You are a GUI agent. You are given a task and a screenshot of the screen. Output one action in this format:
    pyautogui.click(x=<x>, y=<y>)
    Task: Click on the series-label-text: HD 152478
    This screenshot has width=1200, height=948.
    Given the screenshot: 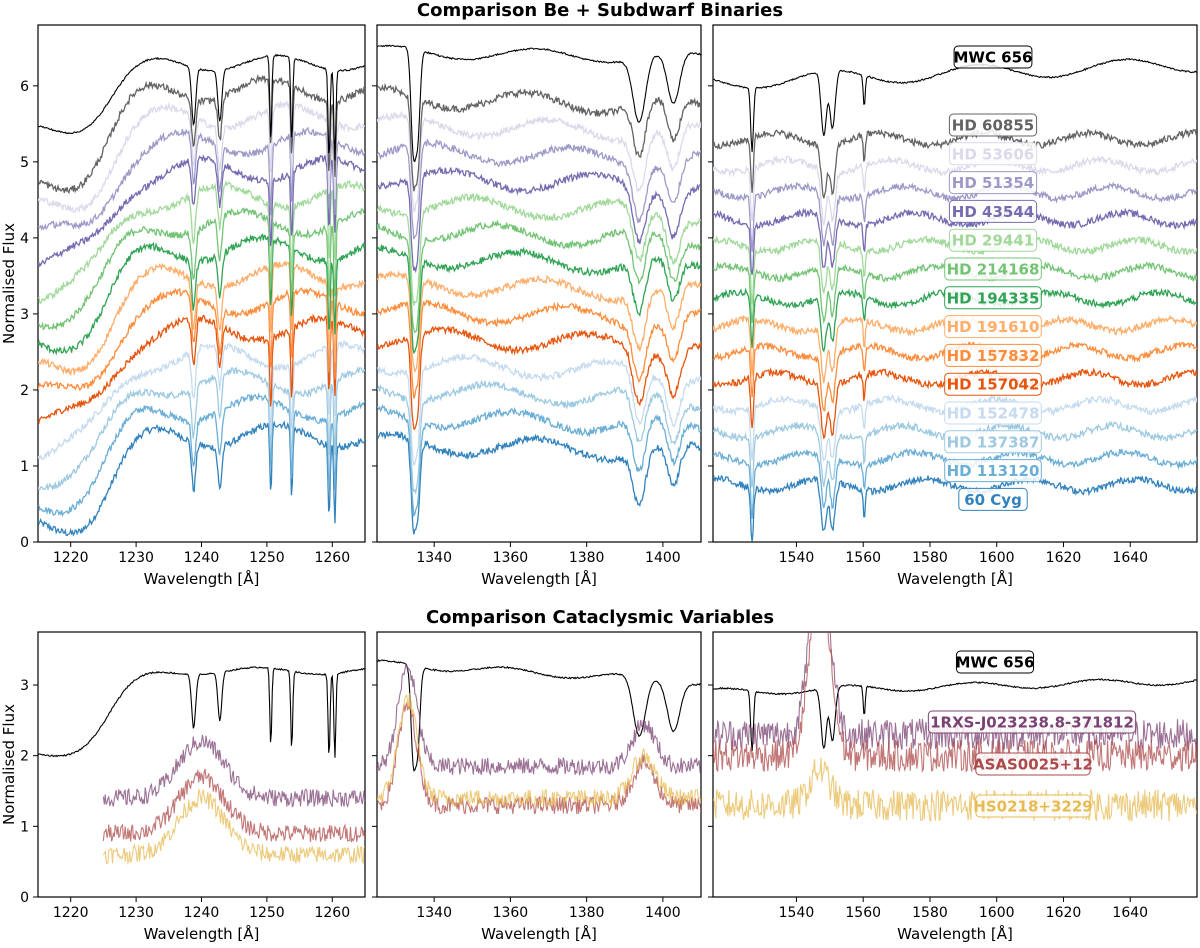 What is the action you would take?
    pyautogui.click(x=993, y=414)
    